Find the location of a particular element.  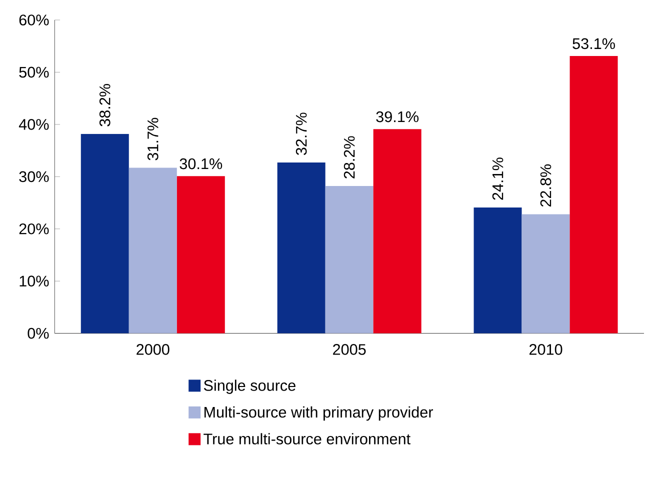

data-label: 30.1% is located at coordinates (201, 164).